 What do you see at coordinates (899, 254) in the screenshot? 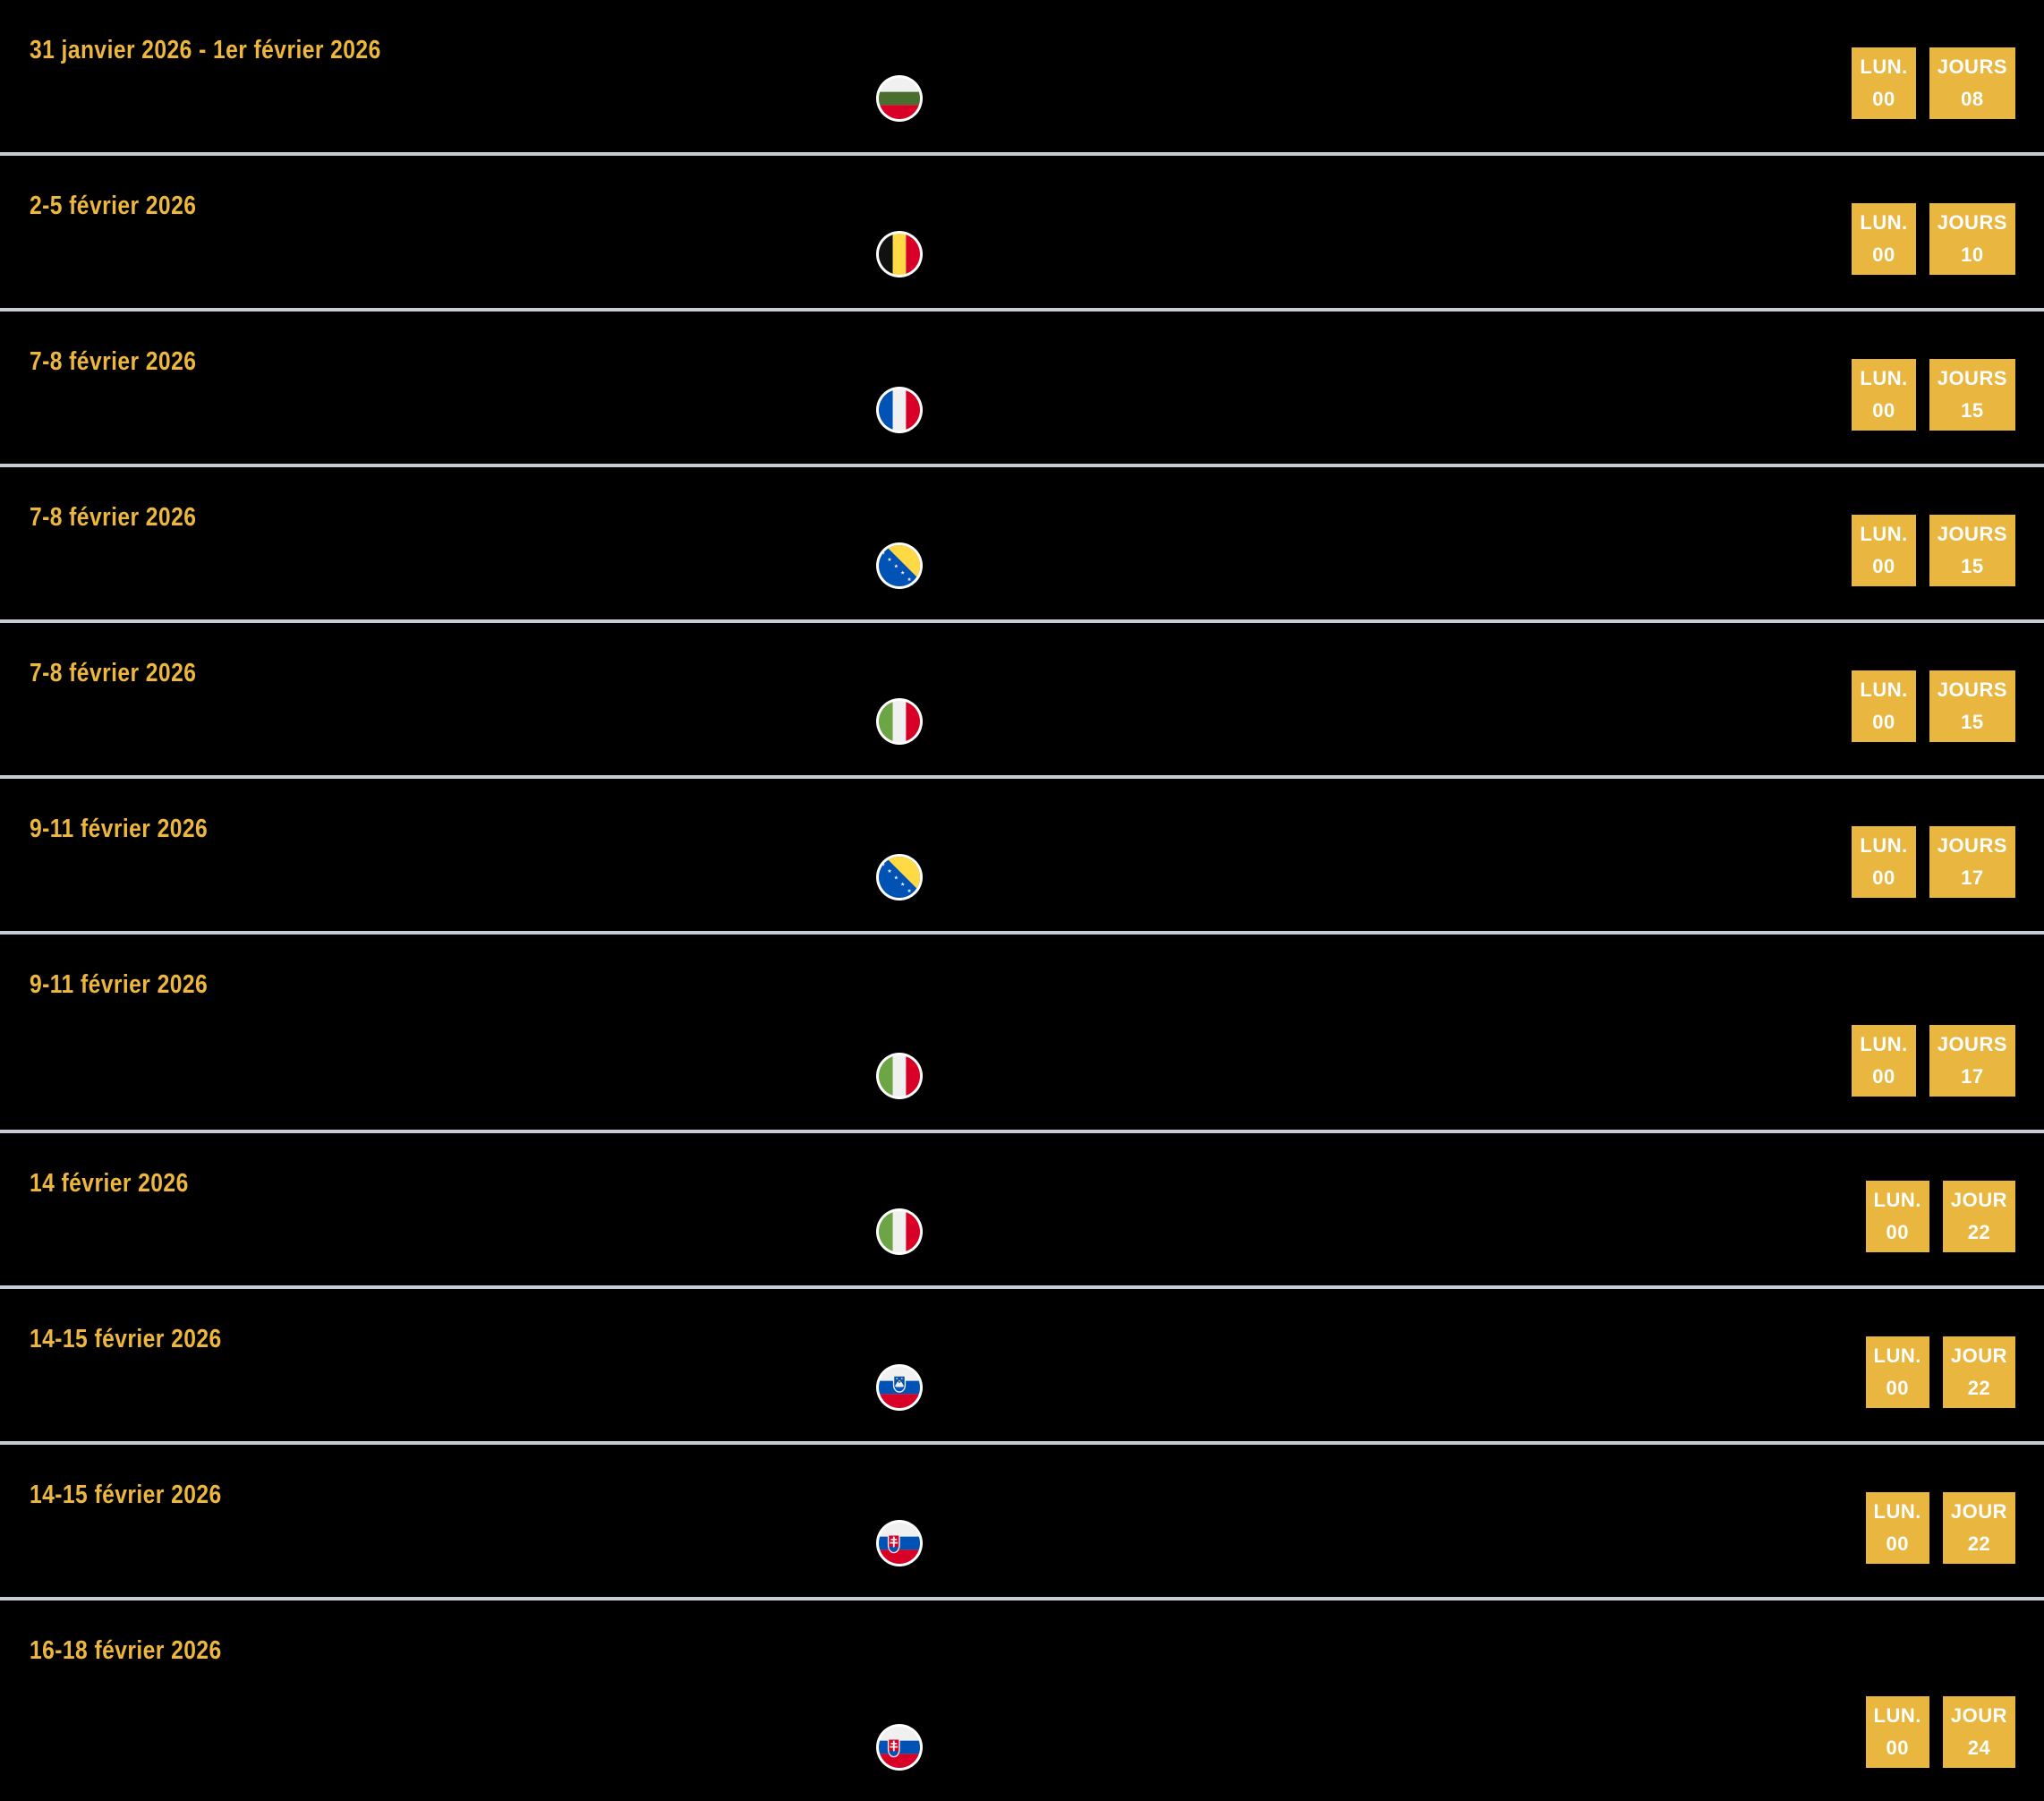
I see `flag-belgium-icon` at bounding box center [899, 254].